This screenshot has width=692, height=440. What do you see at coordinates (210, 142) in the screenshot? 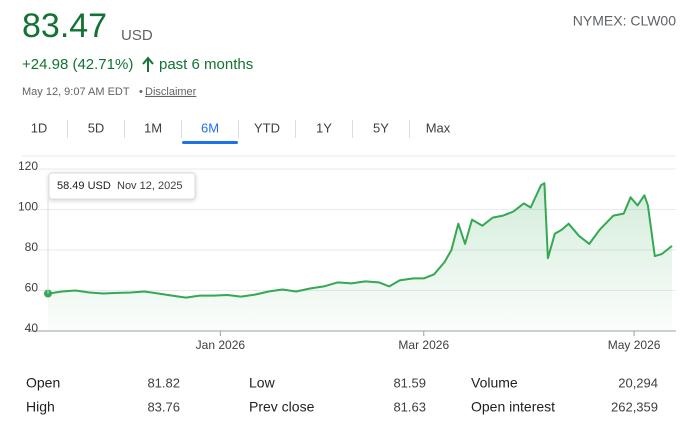
I see `tab-underline` at bounding box center [210, 142].